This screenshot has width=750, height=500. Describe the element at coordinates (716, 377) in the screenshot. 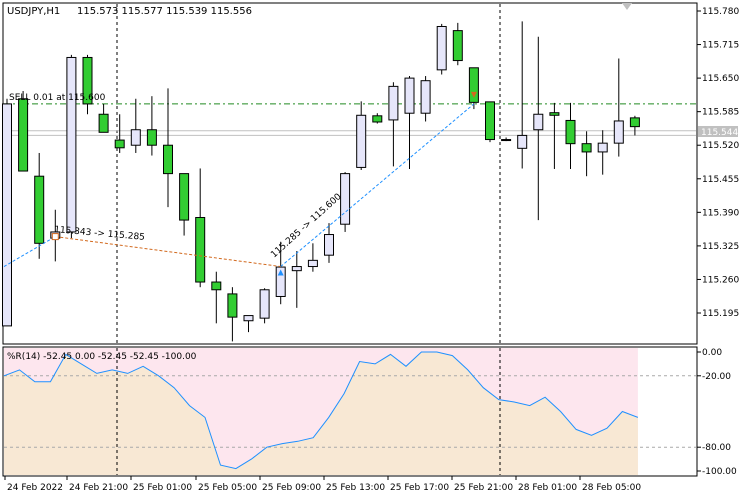

I see `wpr-tick-label: -20.00` at that location.